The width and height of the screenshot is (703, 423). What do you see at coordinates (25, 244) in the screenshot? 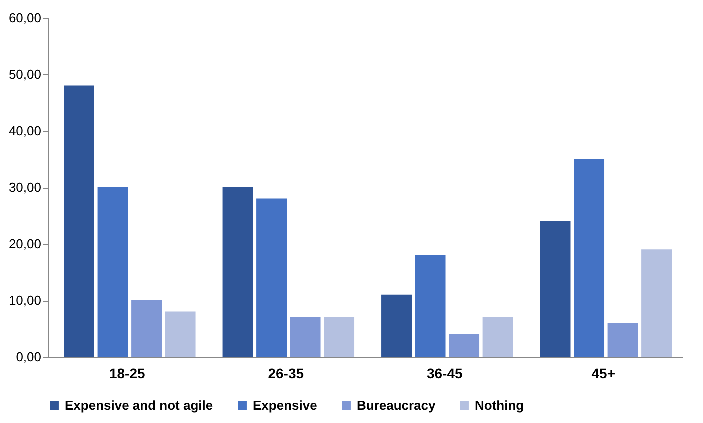
I see `y-tick-label: 20,00` at bounding box center [25, 244].